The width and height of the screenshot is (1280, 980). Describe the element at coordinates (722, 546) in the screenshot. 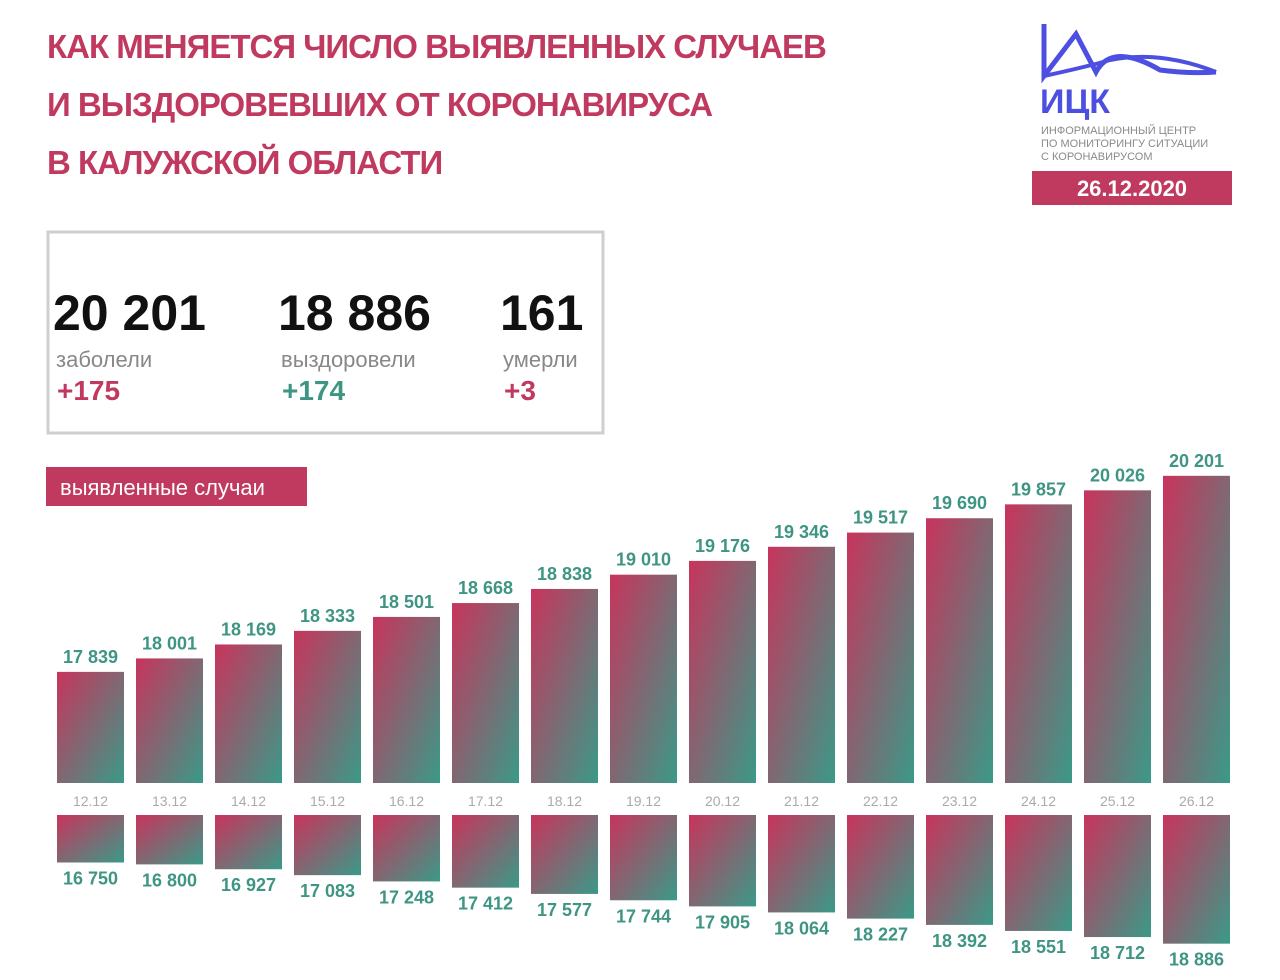

I see `value-label: 19 176` at that location.